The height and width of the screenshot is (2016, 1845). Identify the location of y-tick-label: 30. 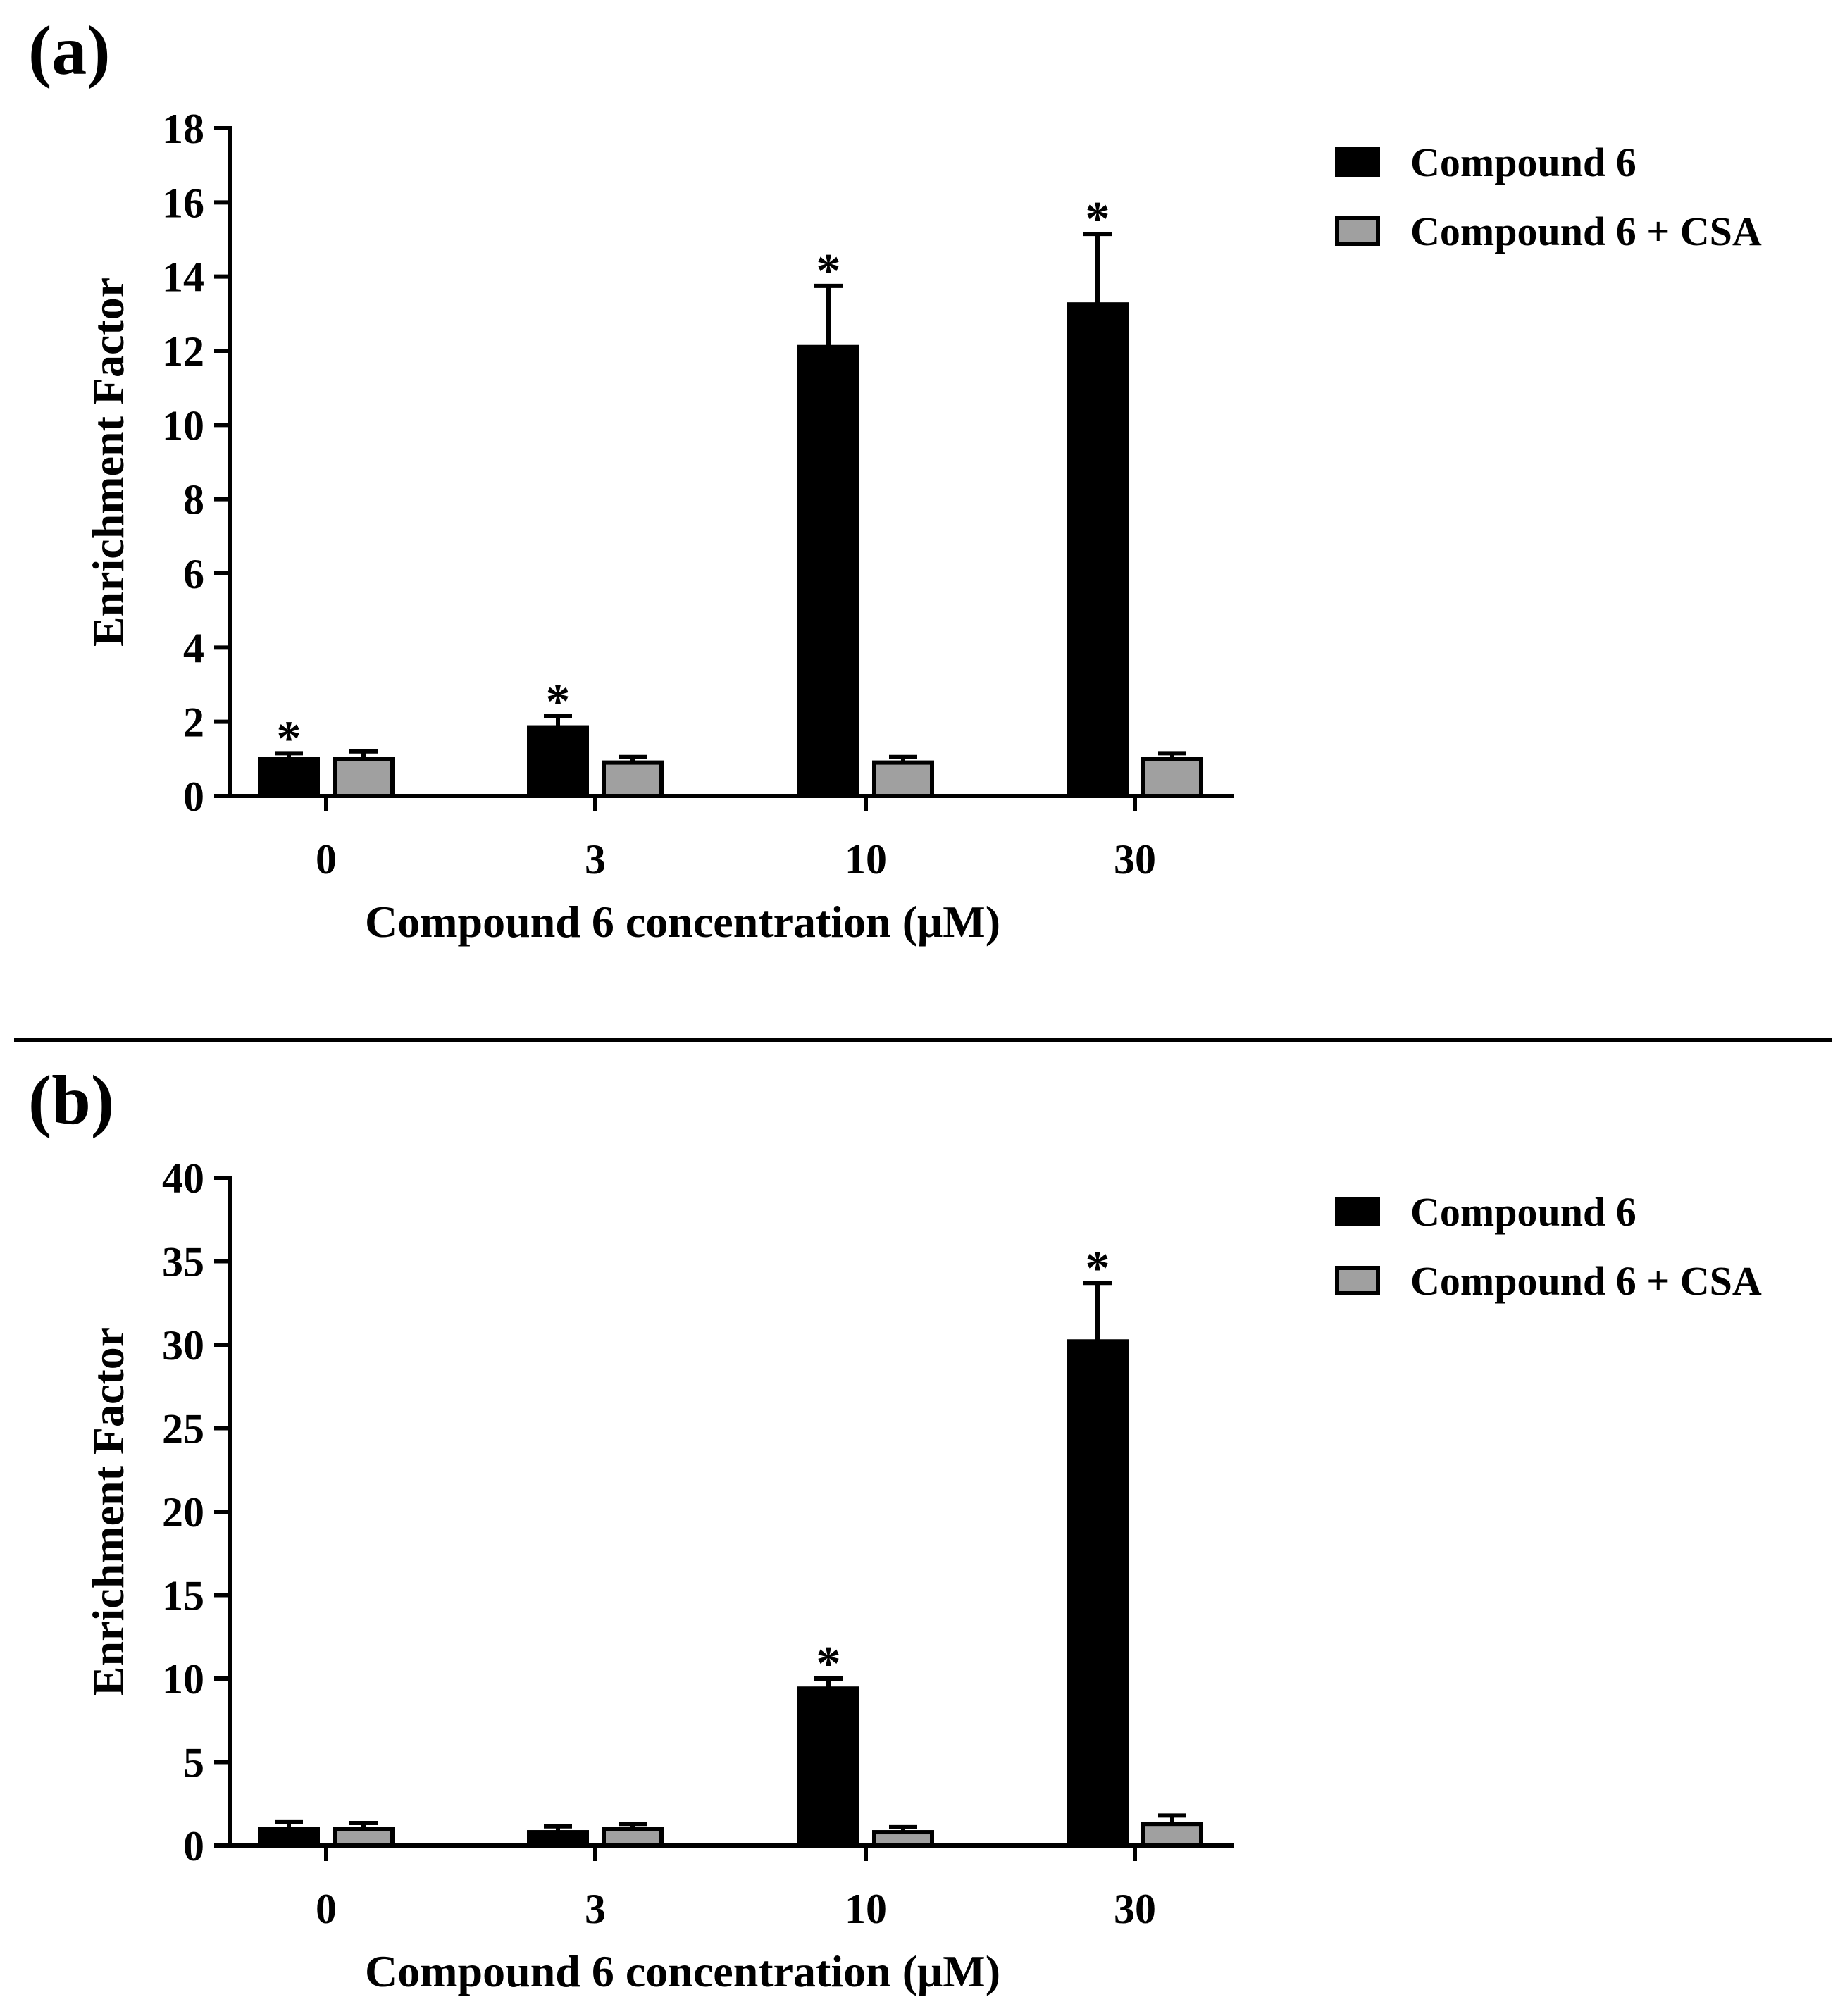
(183, 1345).